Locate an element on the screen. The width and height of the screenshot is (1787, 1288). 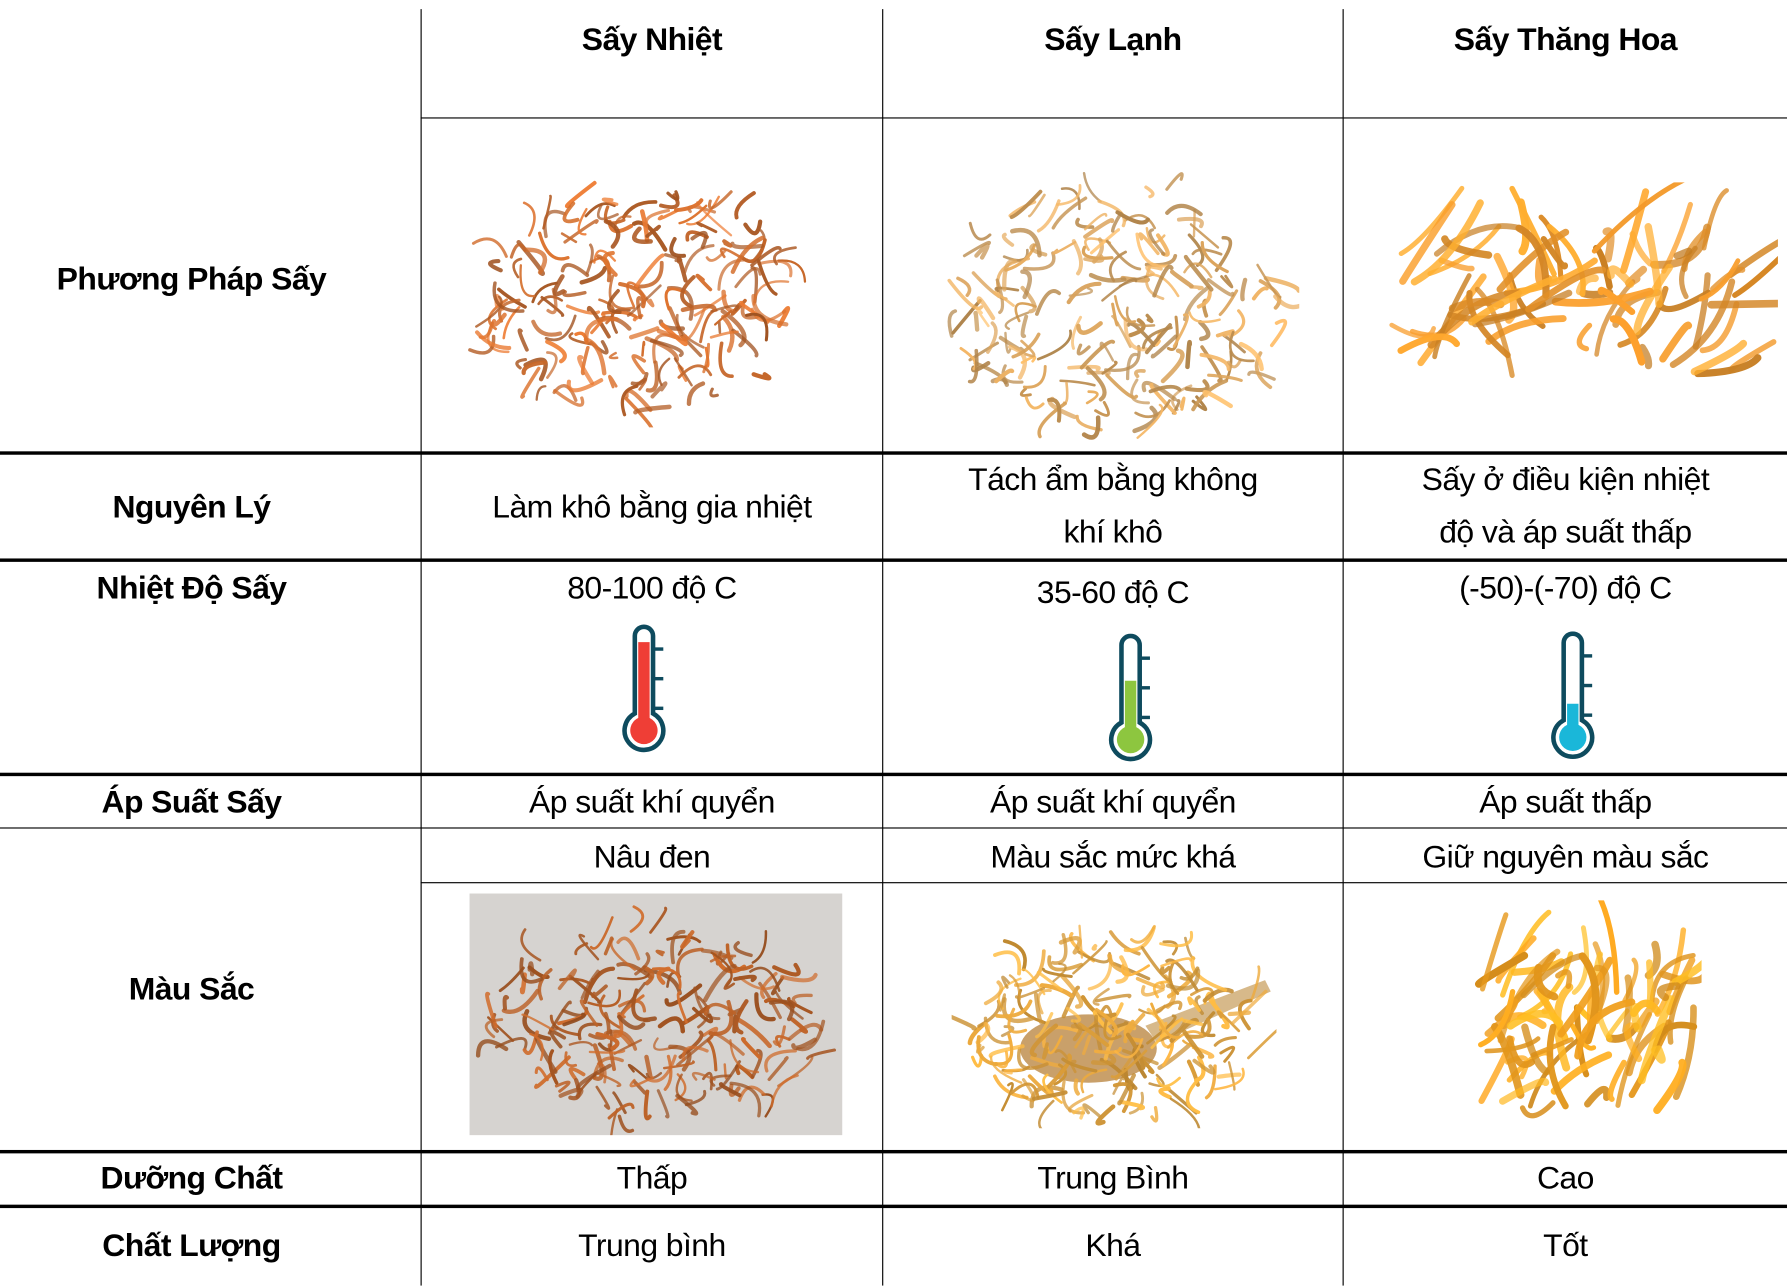
label-phuong-phap: Phương Pháp Sấy is located at coordinates (191, 278).